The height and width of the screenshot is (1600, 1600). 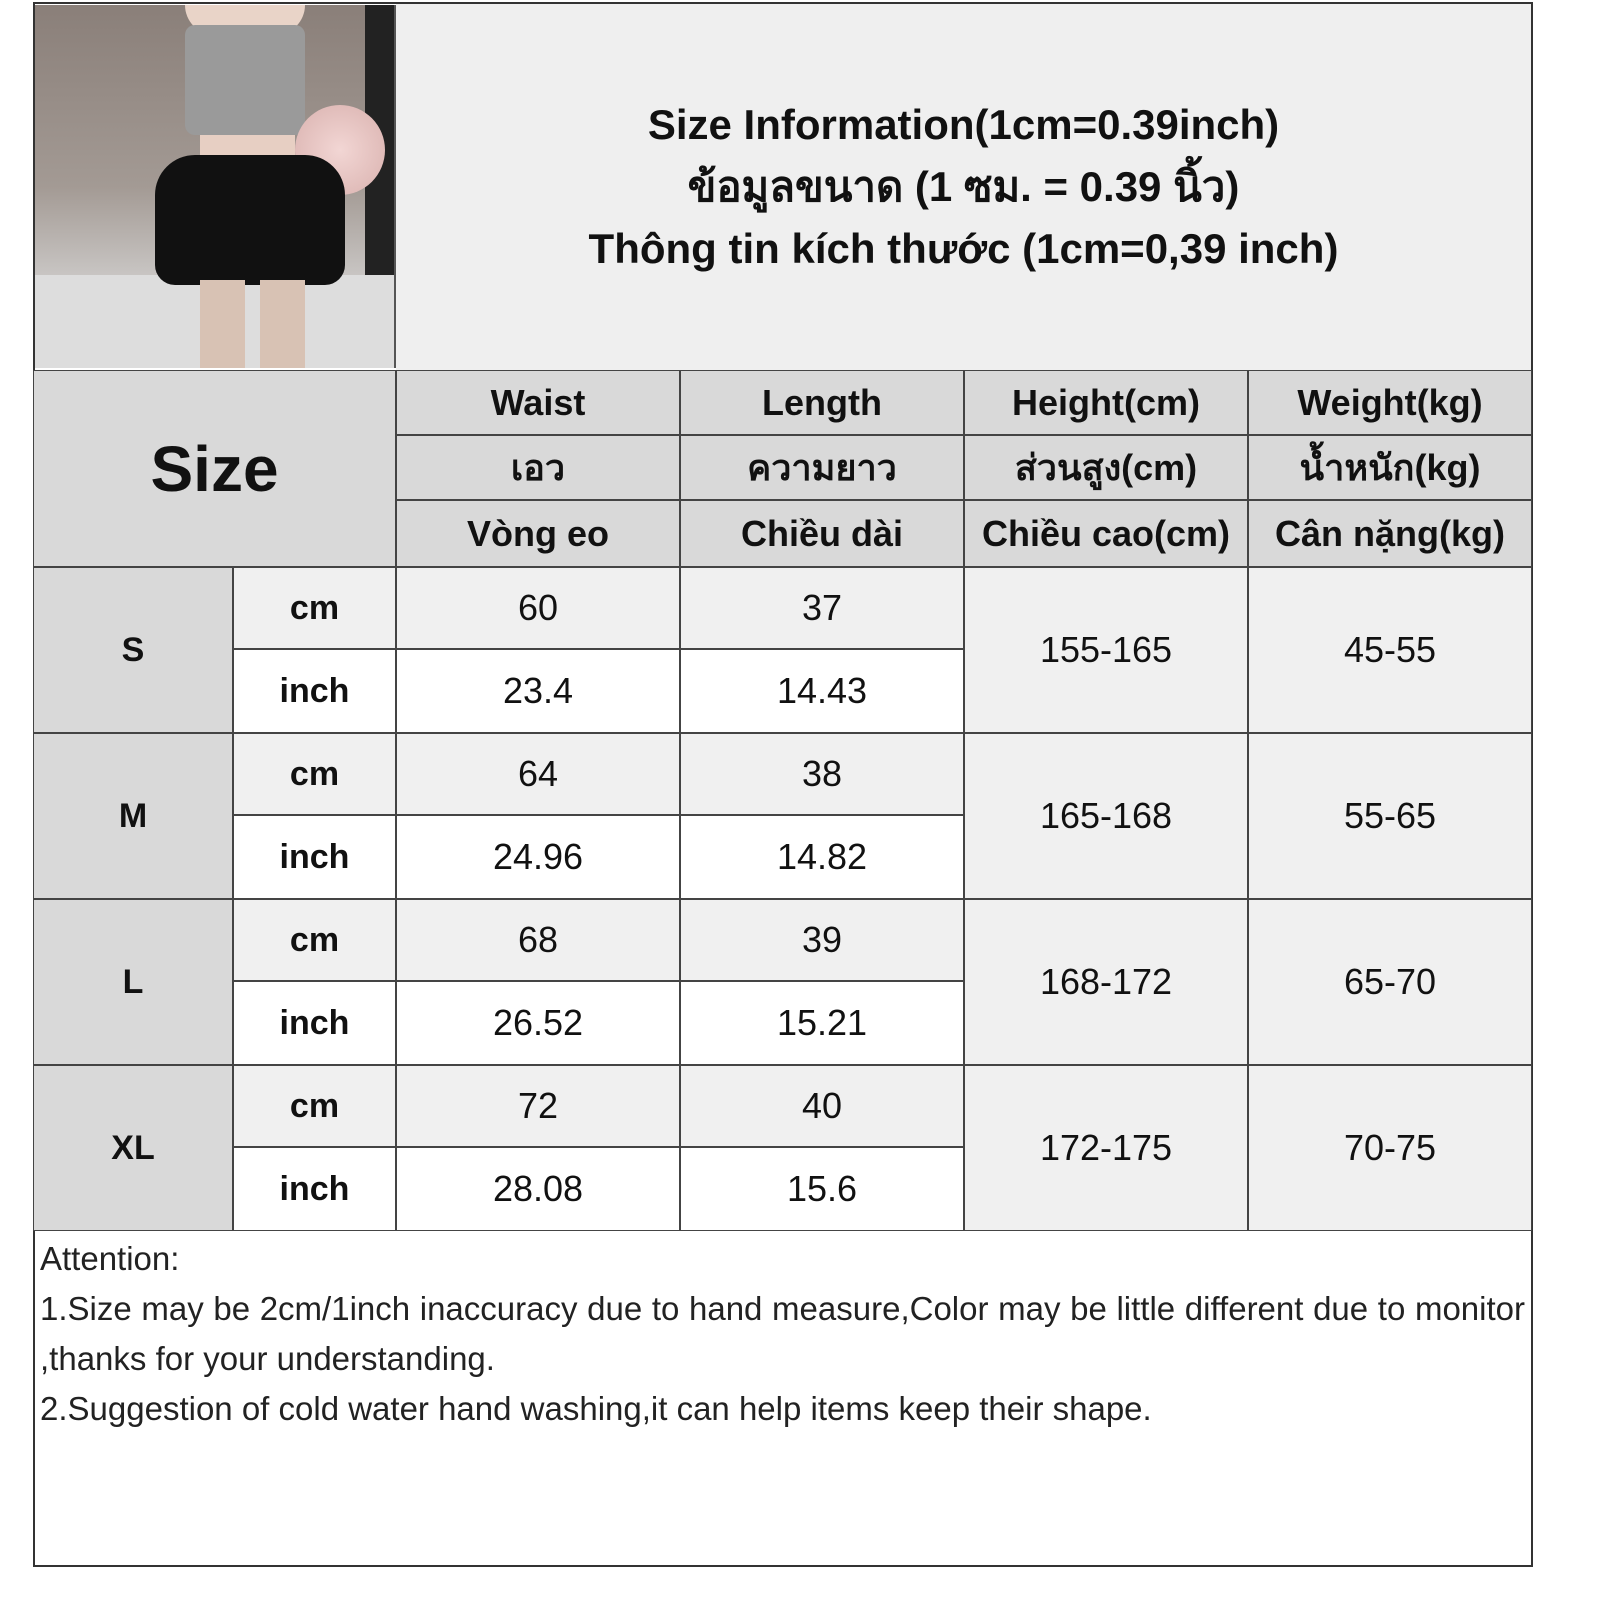 I want to click on column-header-th: เอว, so click(x=538, y=467).